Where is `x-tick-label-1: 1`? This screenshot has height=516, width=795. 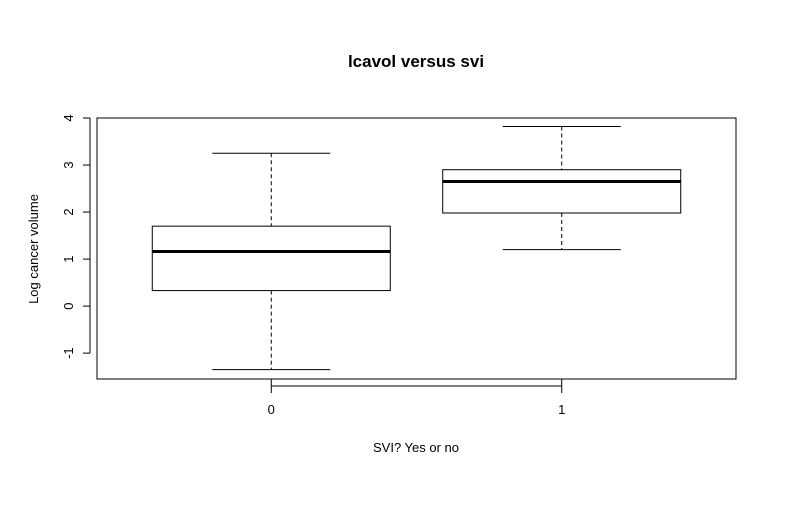
x-tick-label-1: 1 is located at coordinates (561, 409).